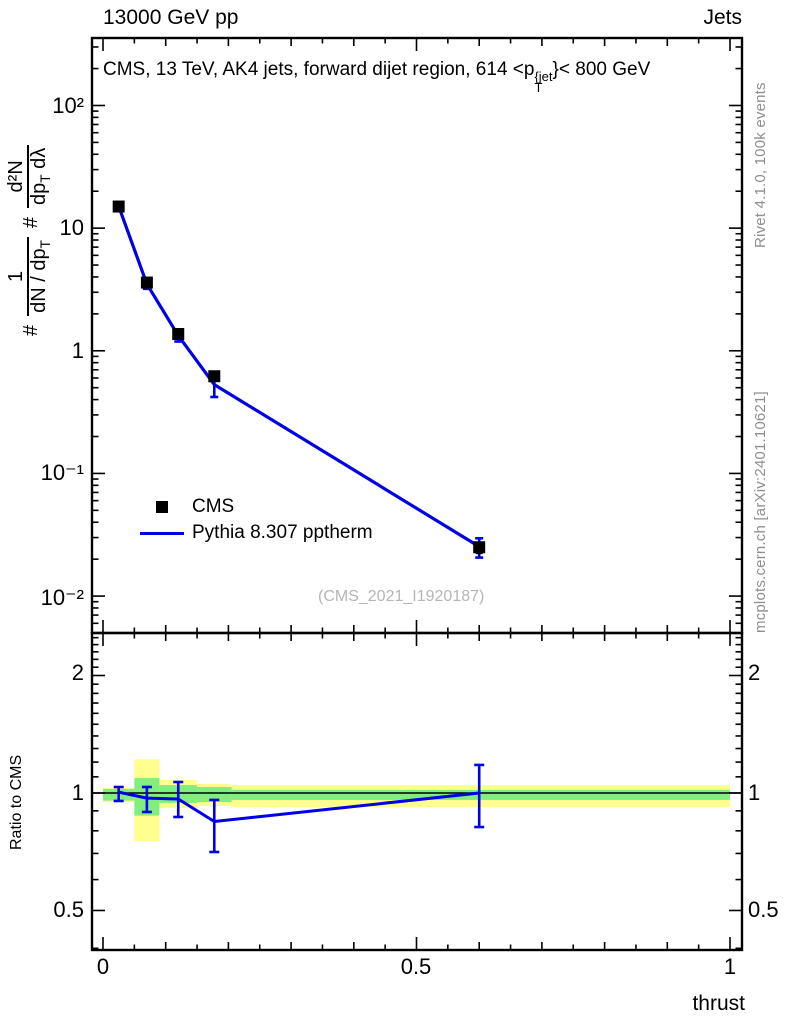 This screenshot has height=1024, width=786. Describe the element at coordinates (754, 672) in the screenshot. I see `ytick-label-ratio-2-right: 2` at that location.